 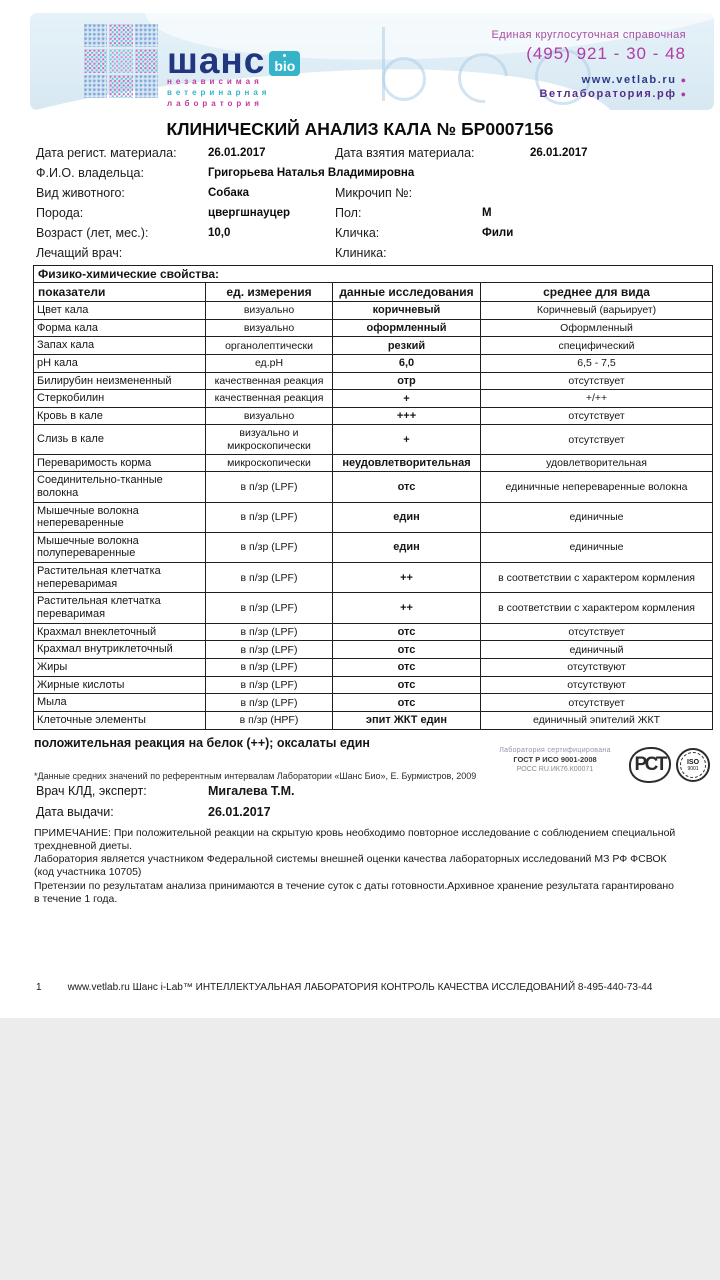 What do you see at coordinates (378, 812) in the screenshot?
I see `issue-date-row: Дата выдачи: 26.01.2017` at bounding box center [378, 812].